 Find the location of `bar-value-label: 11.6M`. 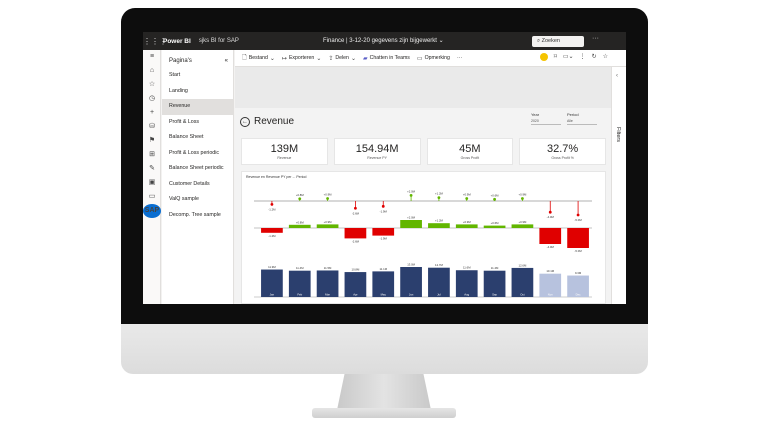

bar-value-label: 11.6M is located at coordinates (467, 268).